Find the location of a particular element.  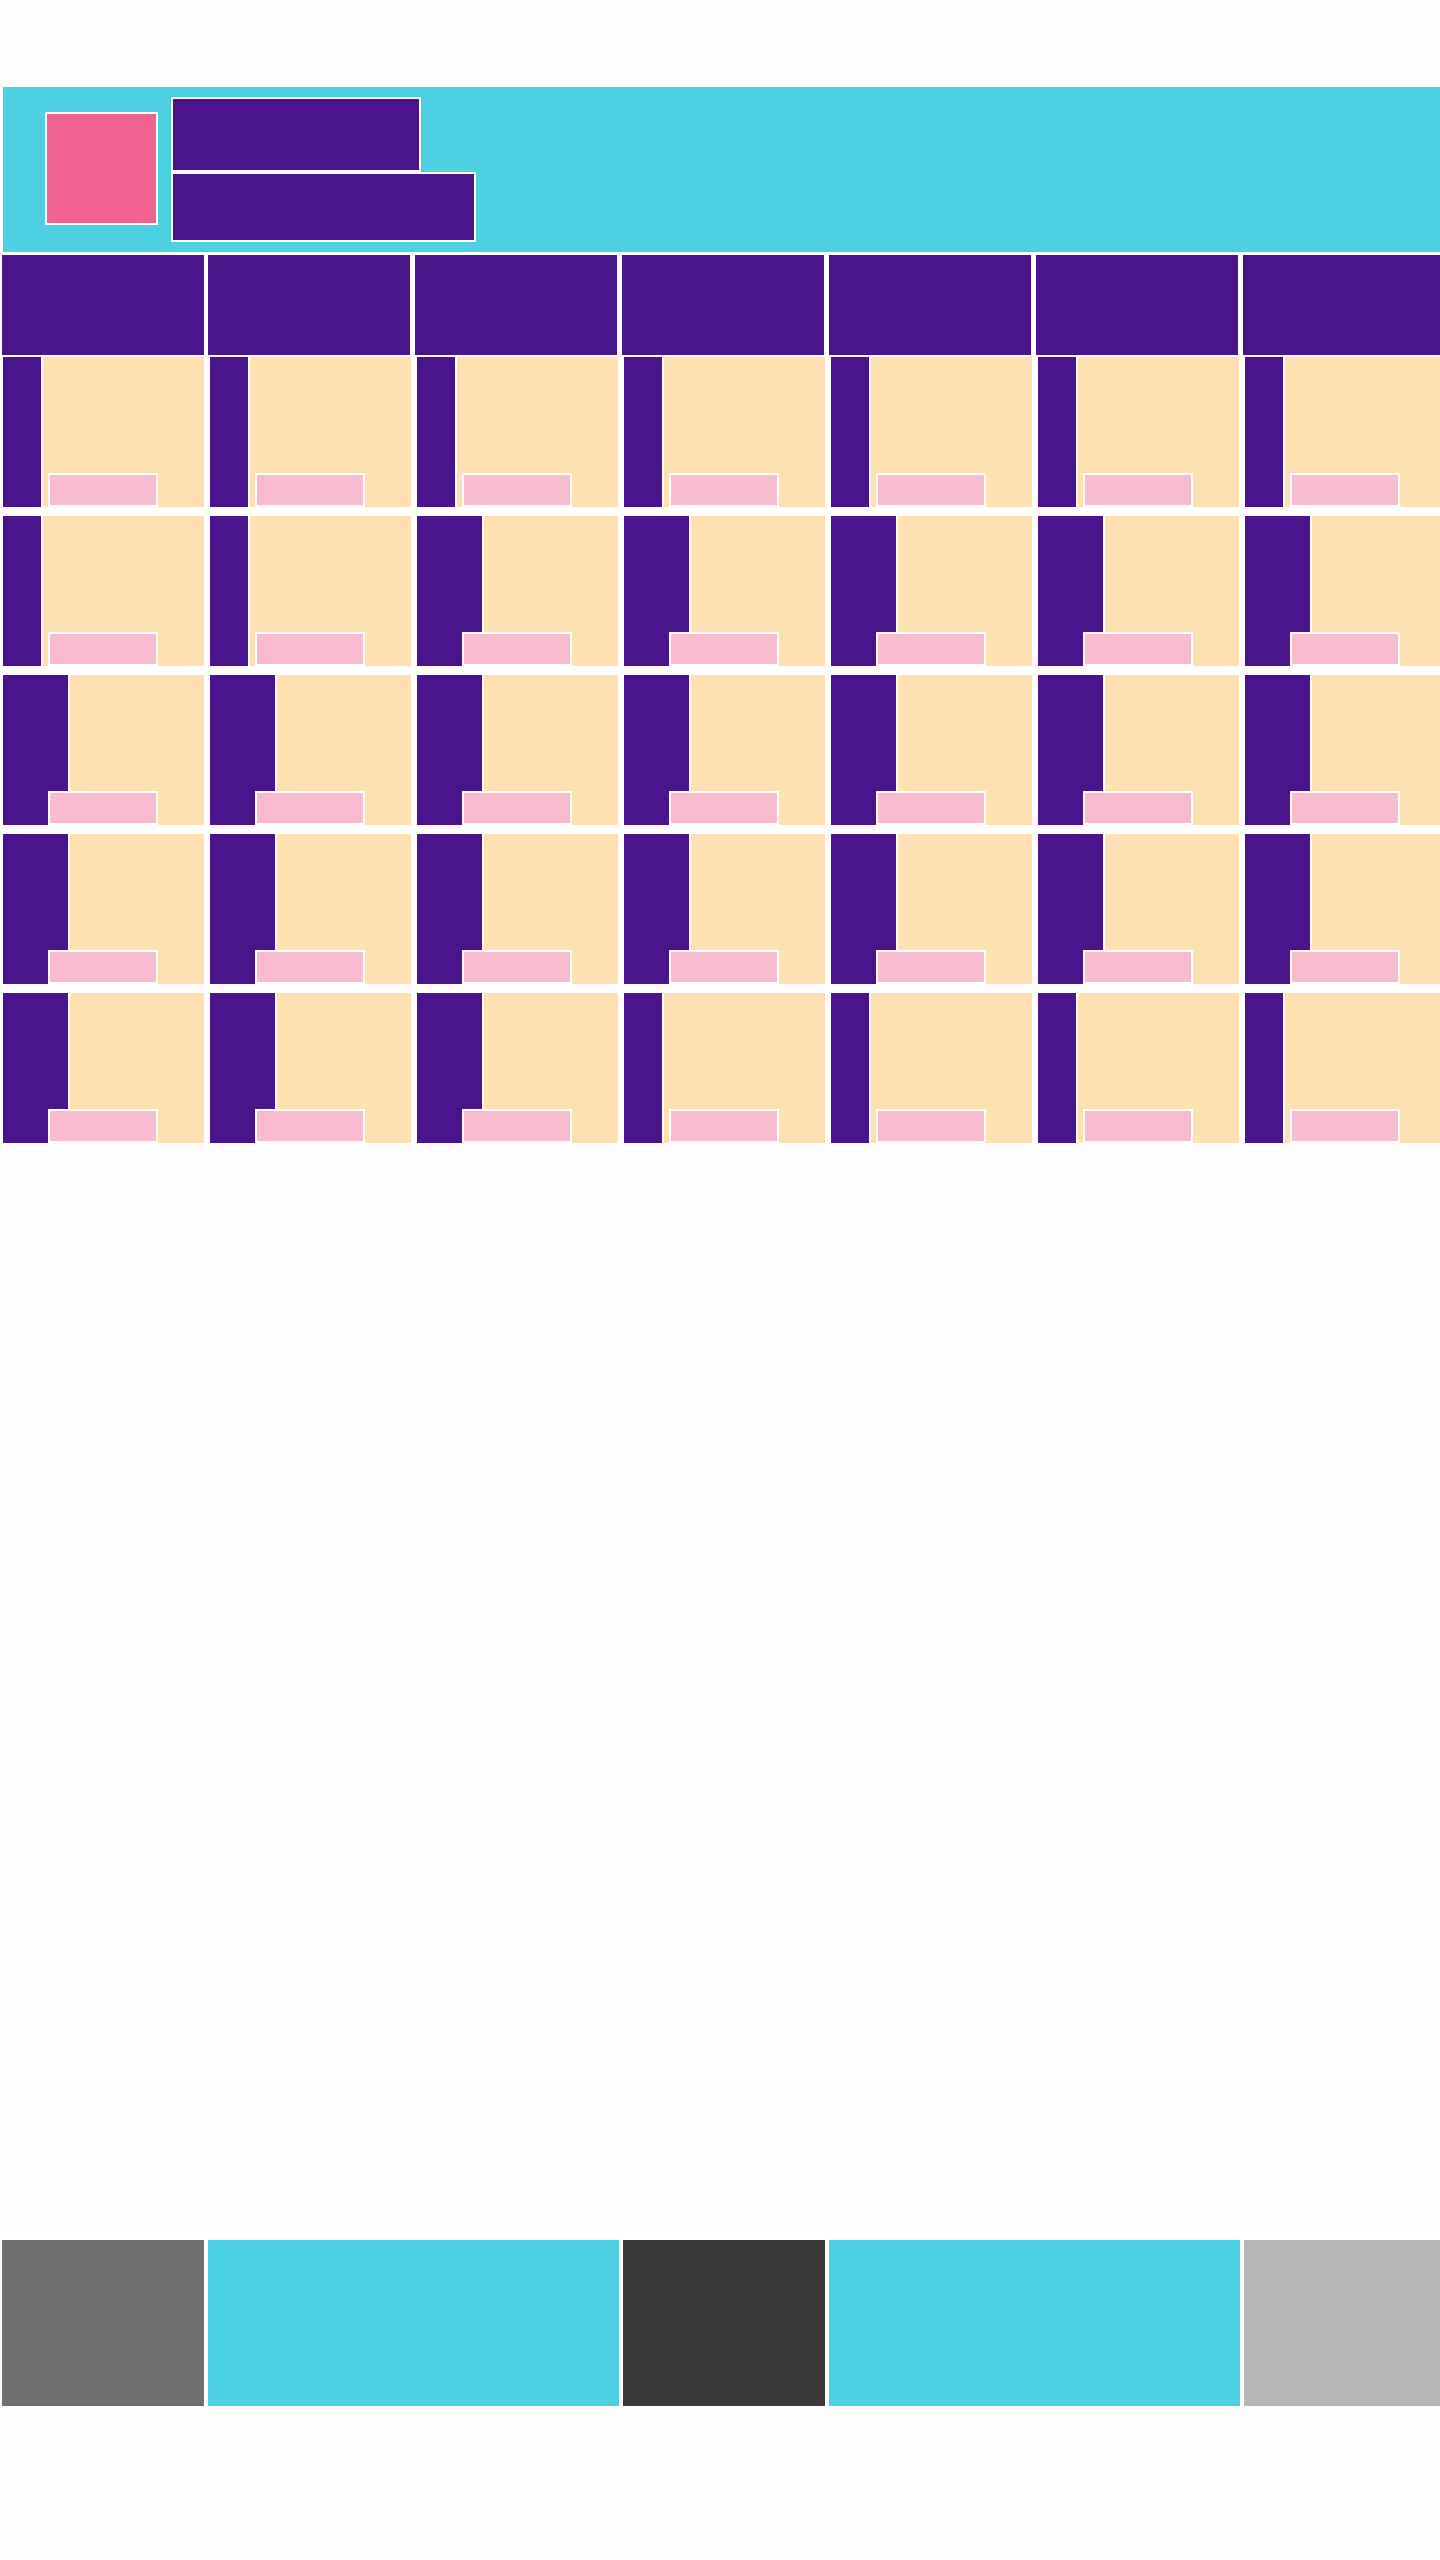

header is located at coordinates (721, 169).